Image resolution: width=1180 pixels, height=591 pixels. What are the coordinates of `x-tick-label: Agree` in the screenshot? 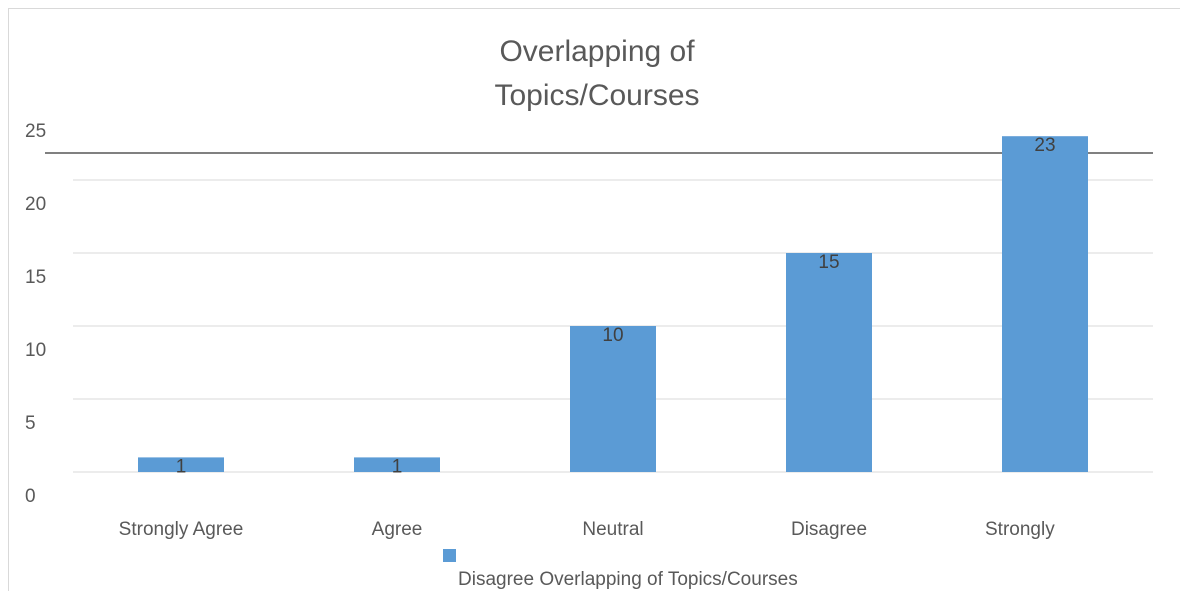 It's located at (397, 529).